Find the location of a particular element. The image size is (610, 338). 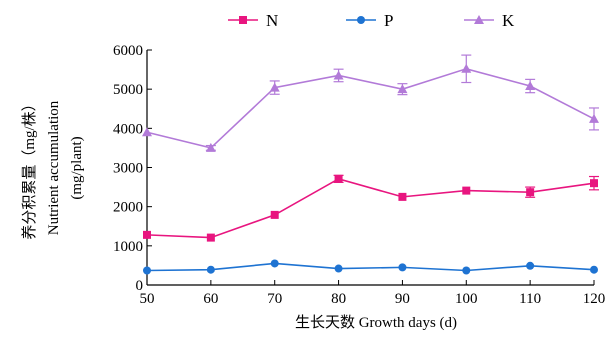

series-p-line is located at coordinates (370, 267).